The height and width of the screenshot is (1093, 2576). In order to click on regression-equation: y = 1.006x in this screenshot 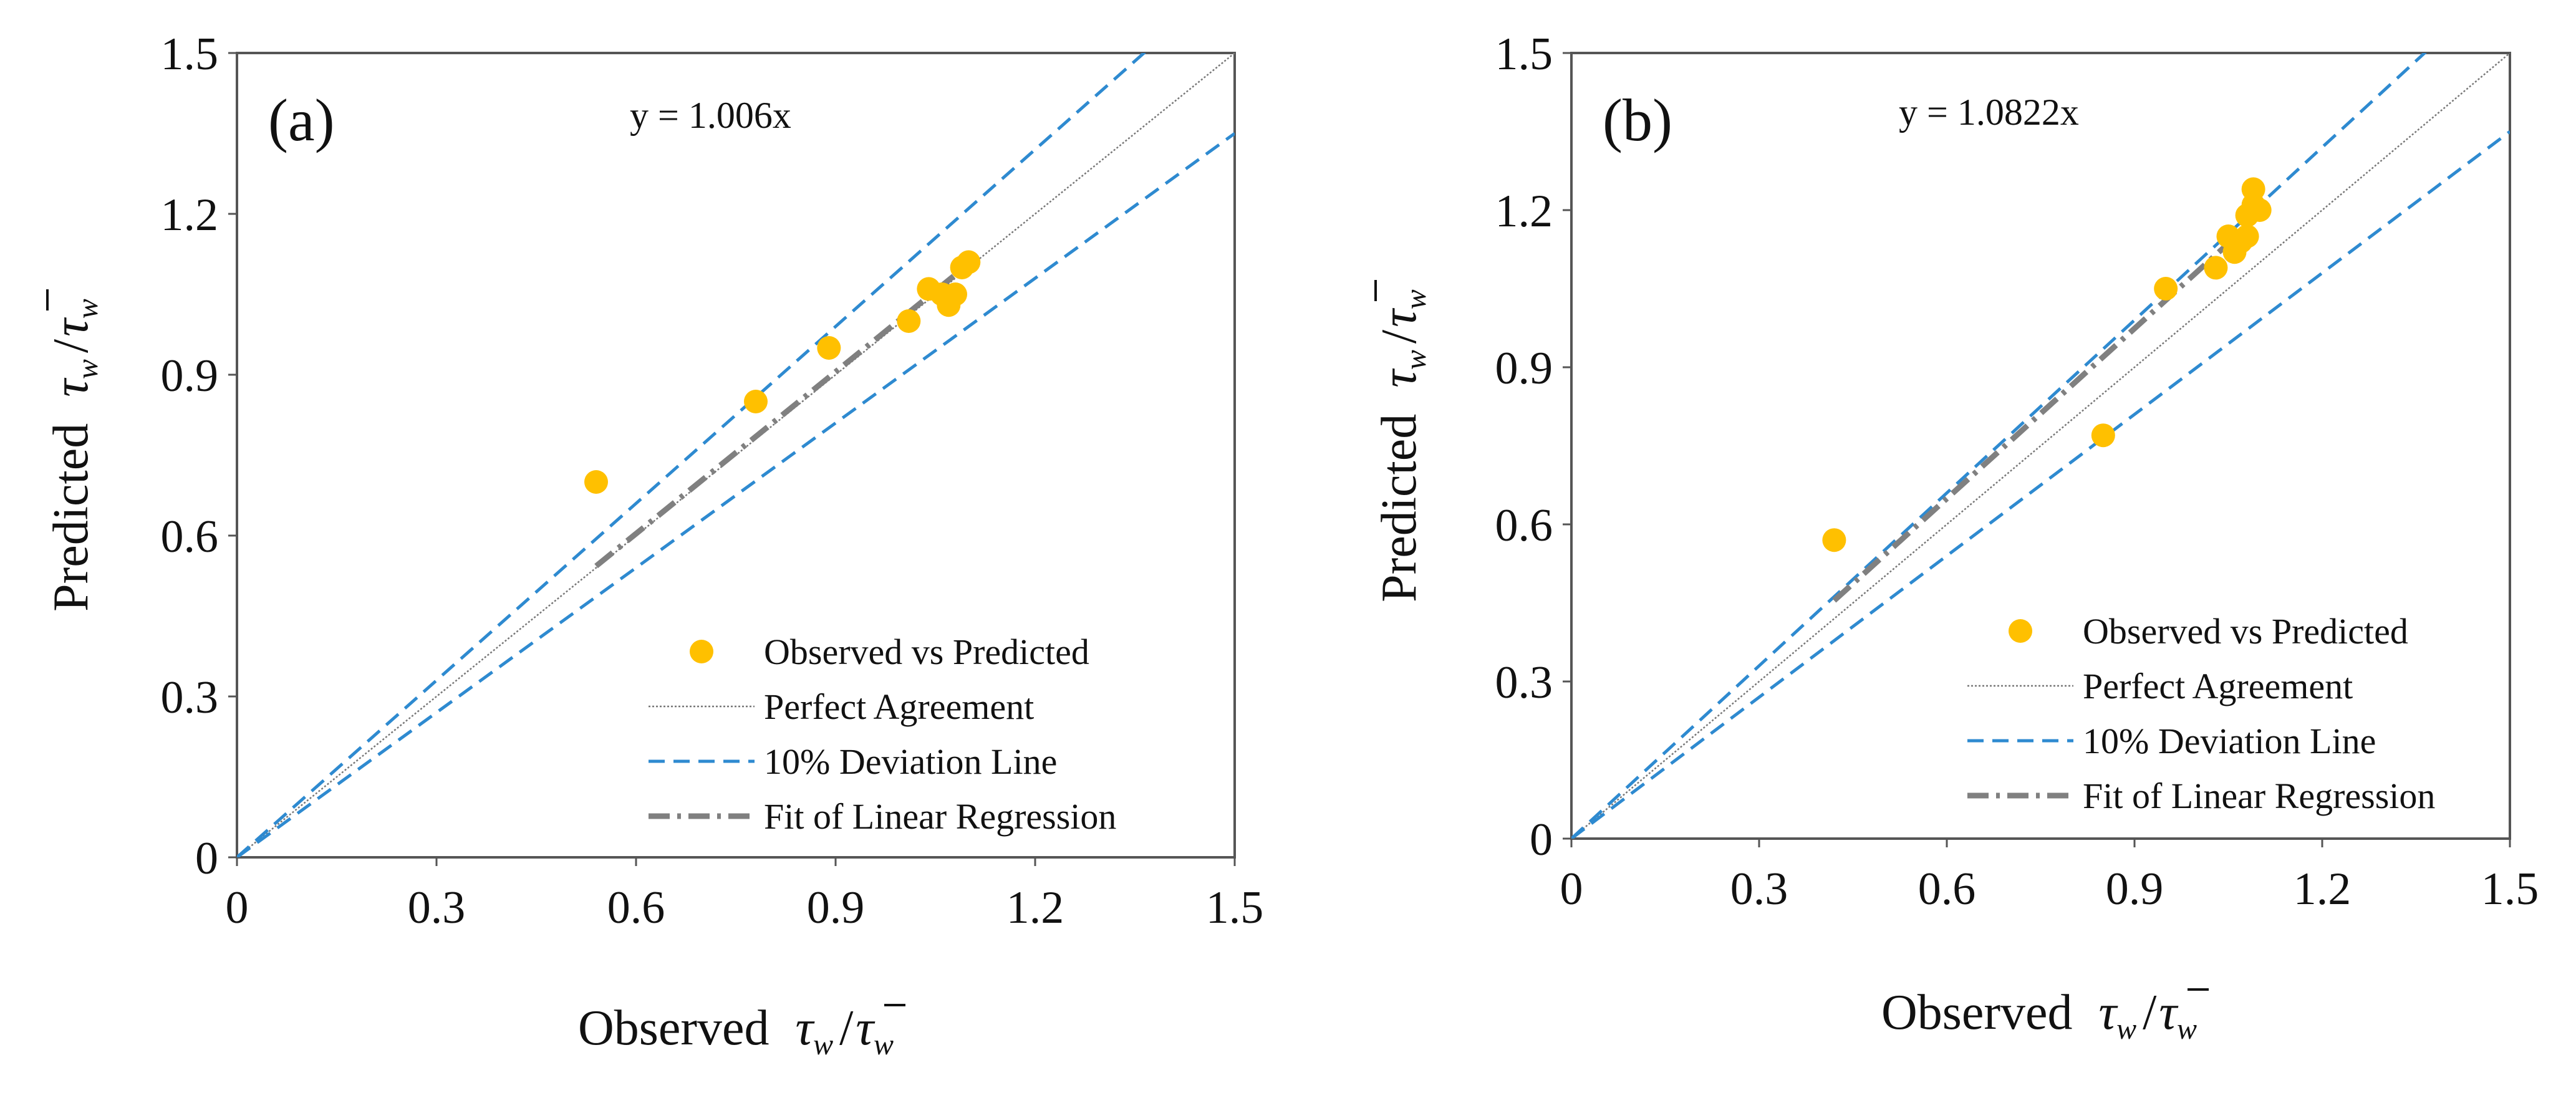, I will do `click(710, 115)`.